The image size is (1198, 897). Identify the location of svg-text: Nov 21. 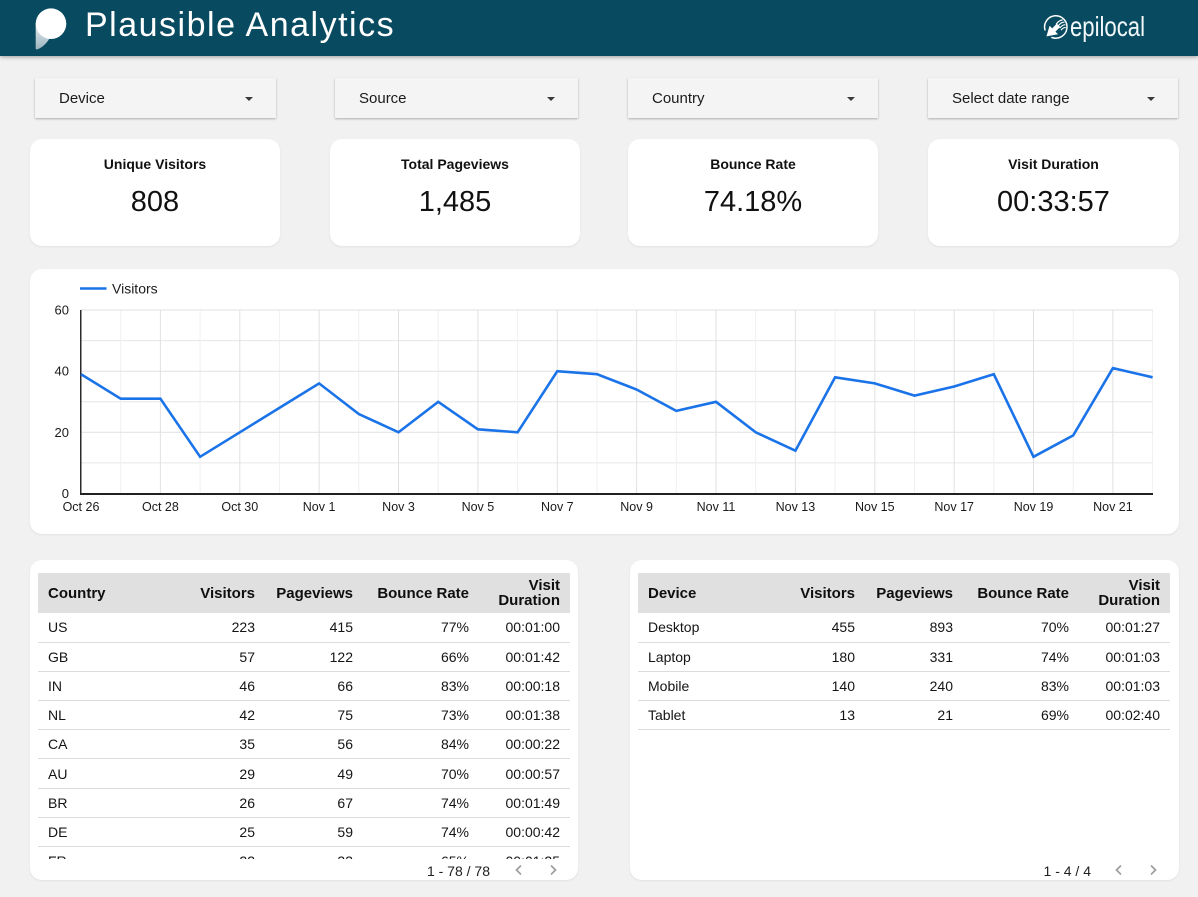
(1113, 507).